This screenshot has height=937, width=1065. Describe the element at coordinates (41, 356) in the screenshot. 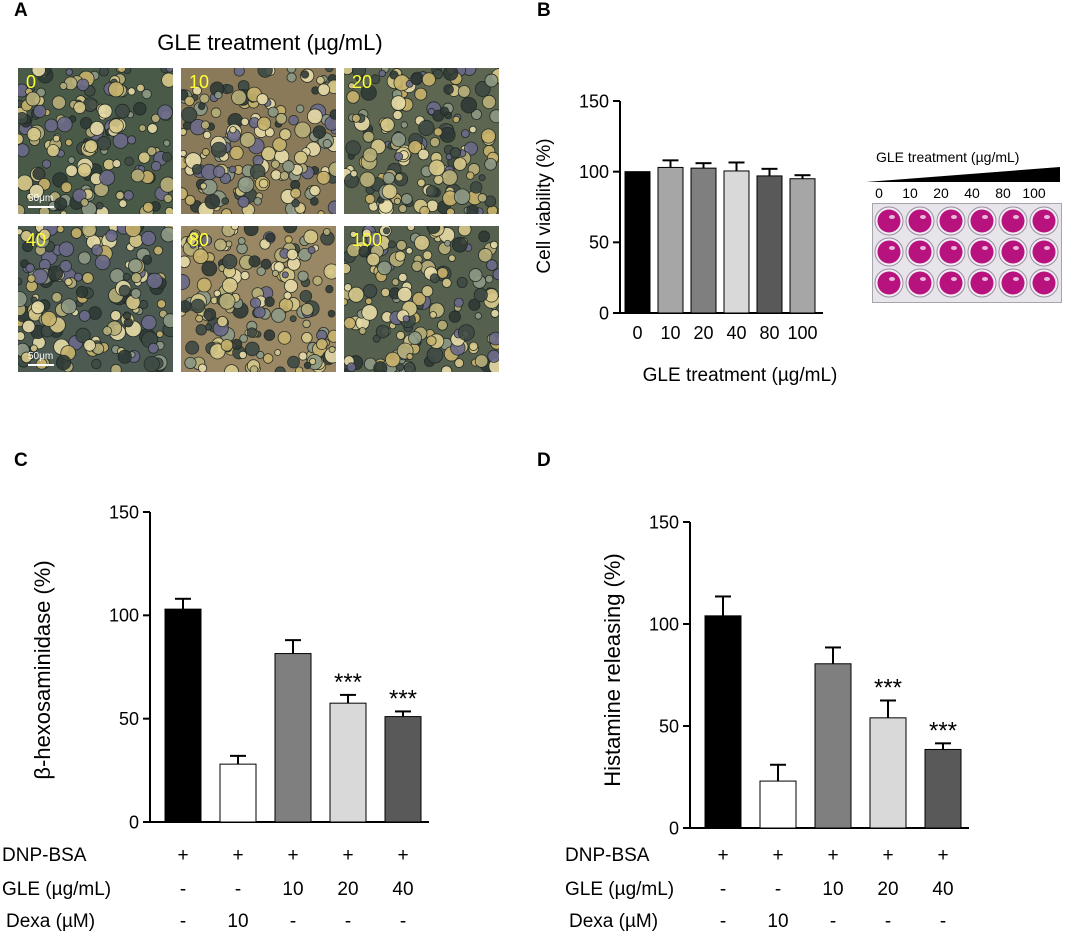

I see `scale-bar-label: 50μm` at that location.